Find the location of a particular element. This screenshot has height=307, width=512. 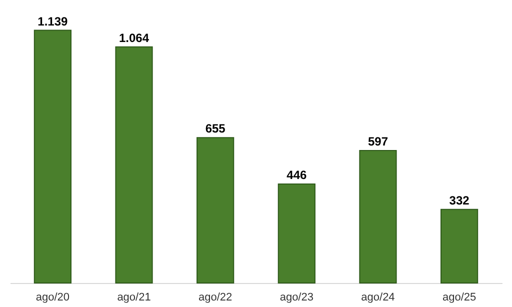

x-tick-label: ago/21 is located at coordinates (134, 298).